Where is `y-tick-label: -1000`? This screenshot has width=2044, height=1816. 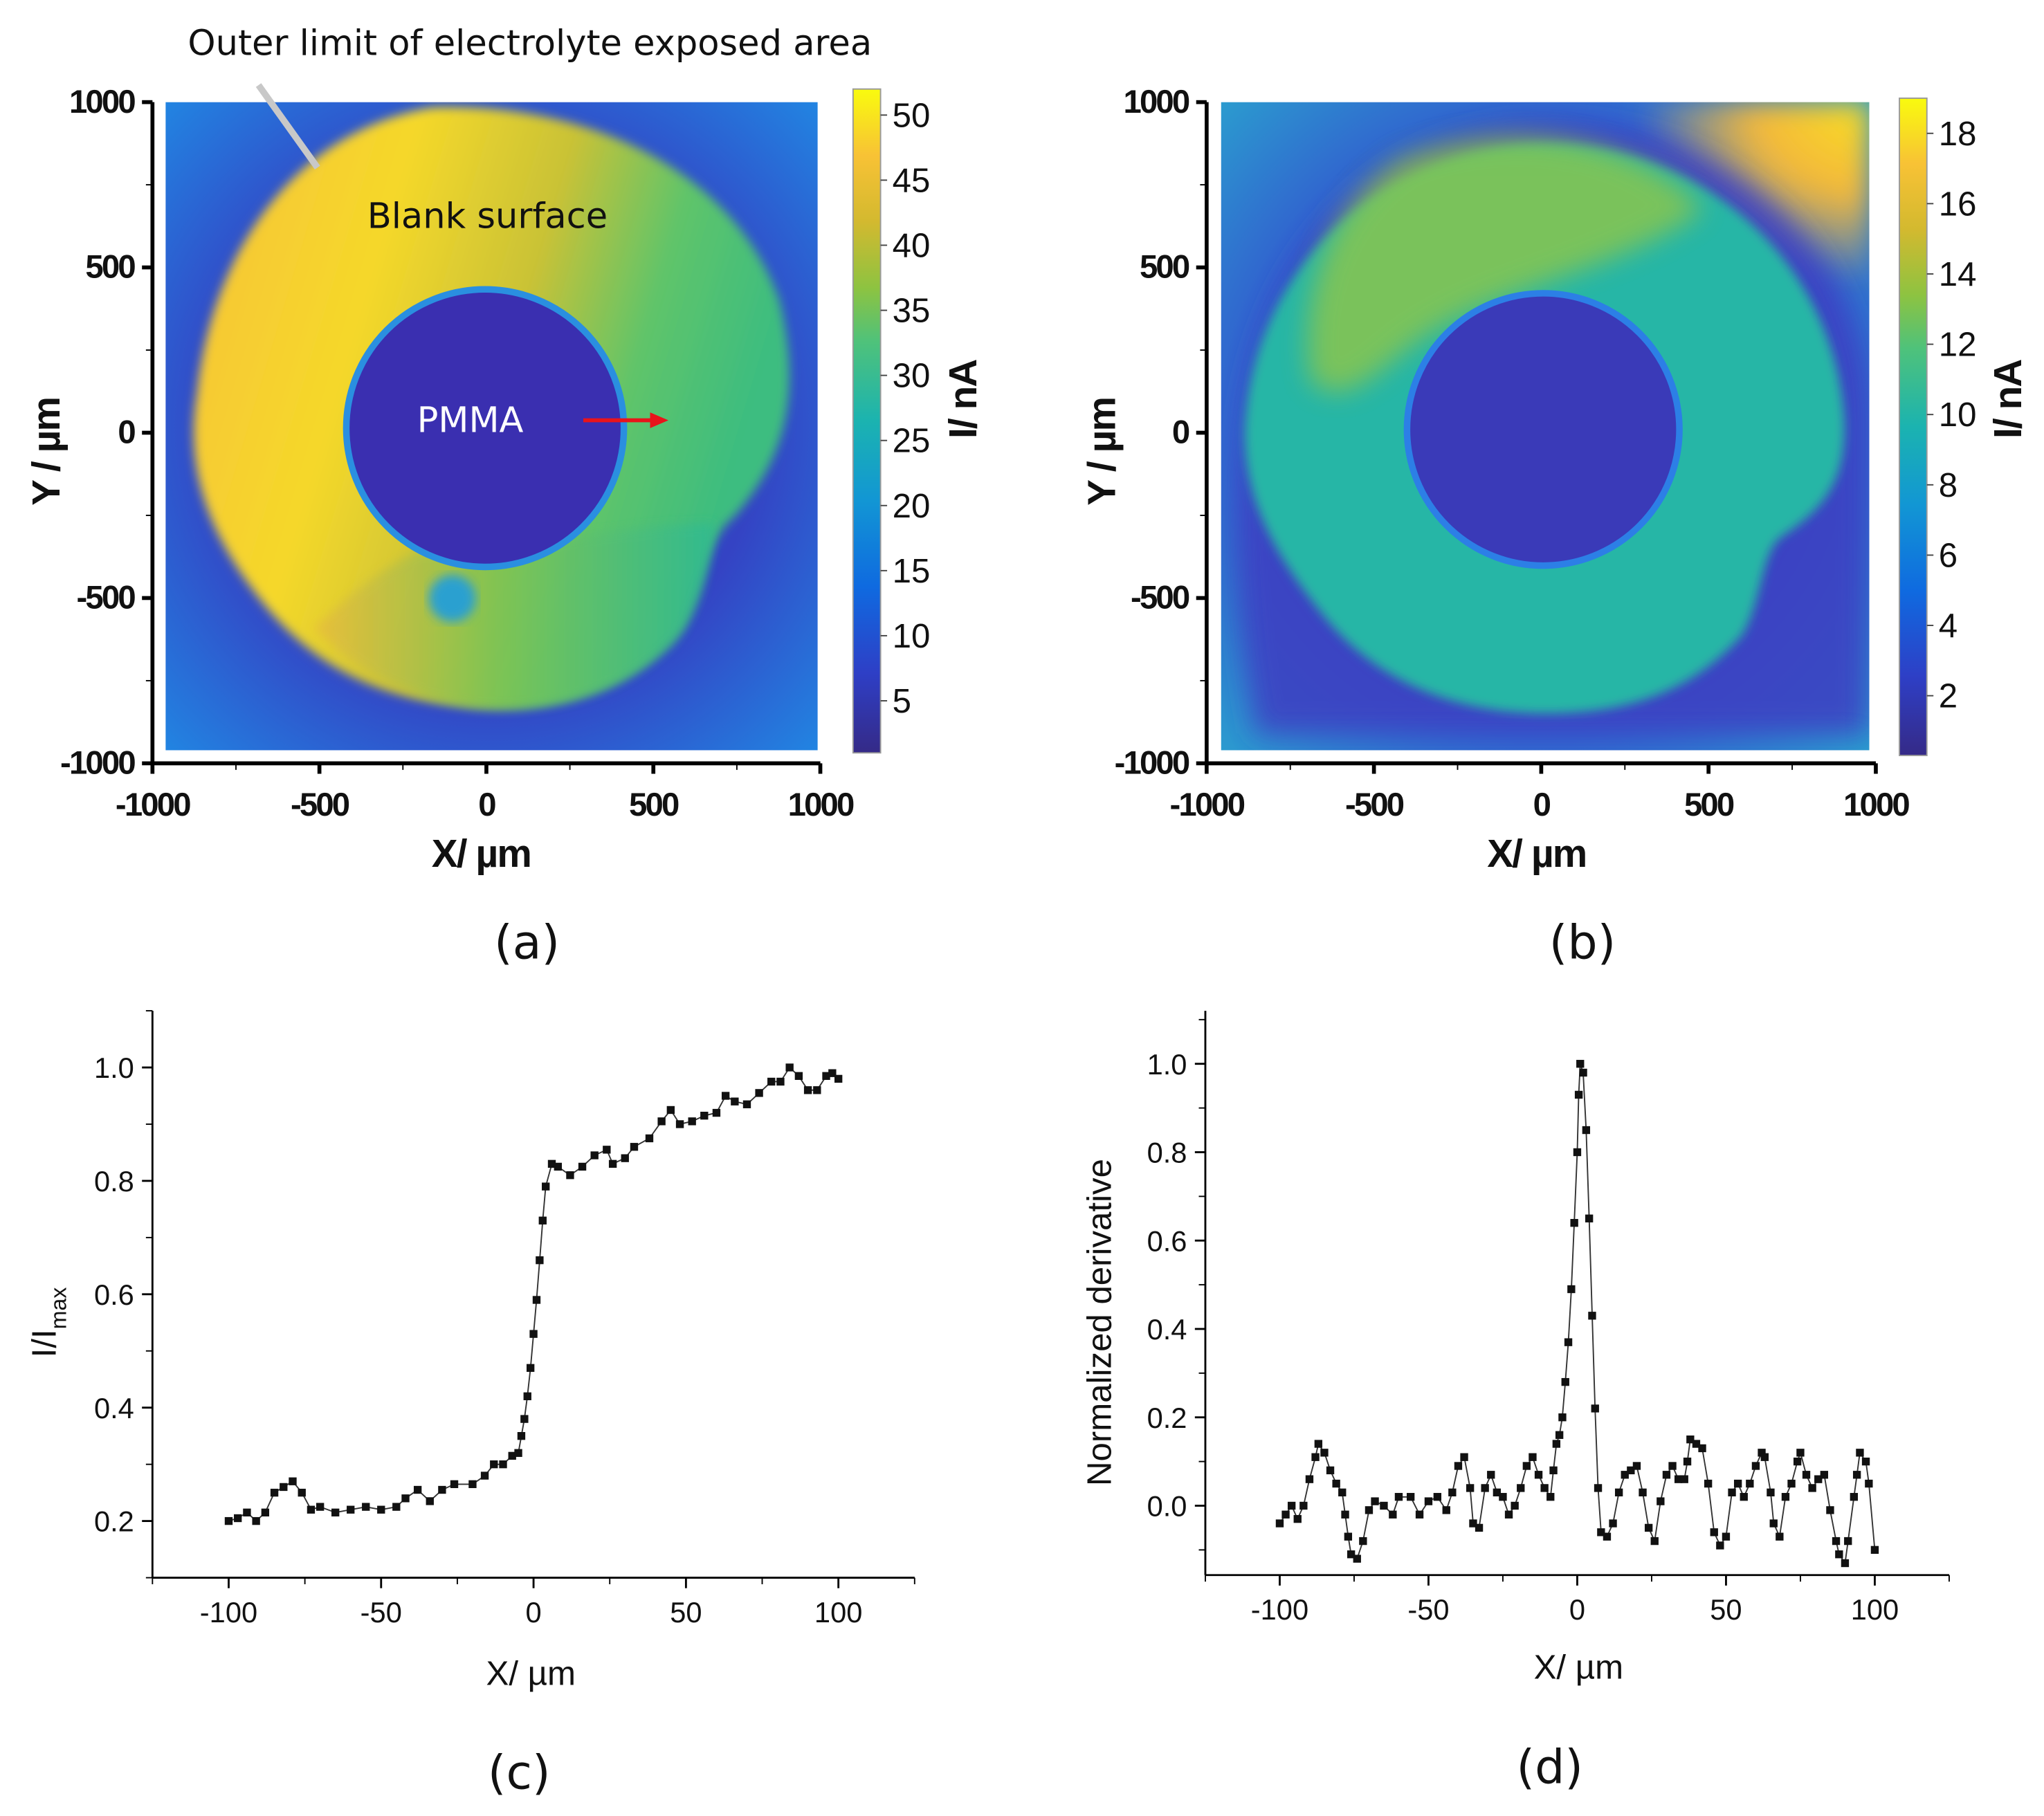
y-tick-label: -1000 is located at coordinates (98, 763).